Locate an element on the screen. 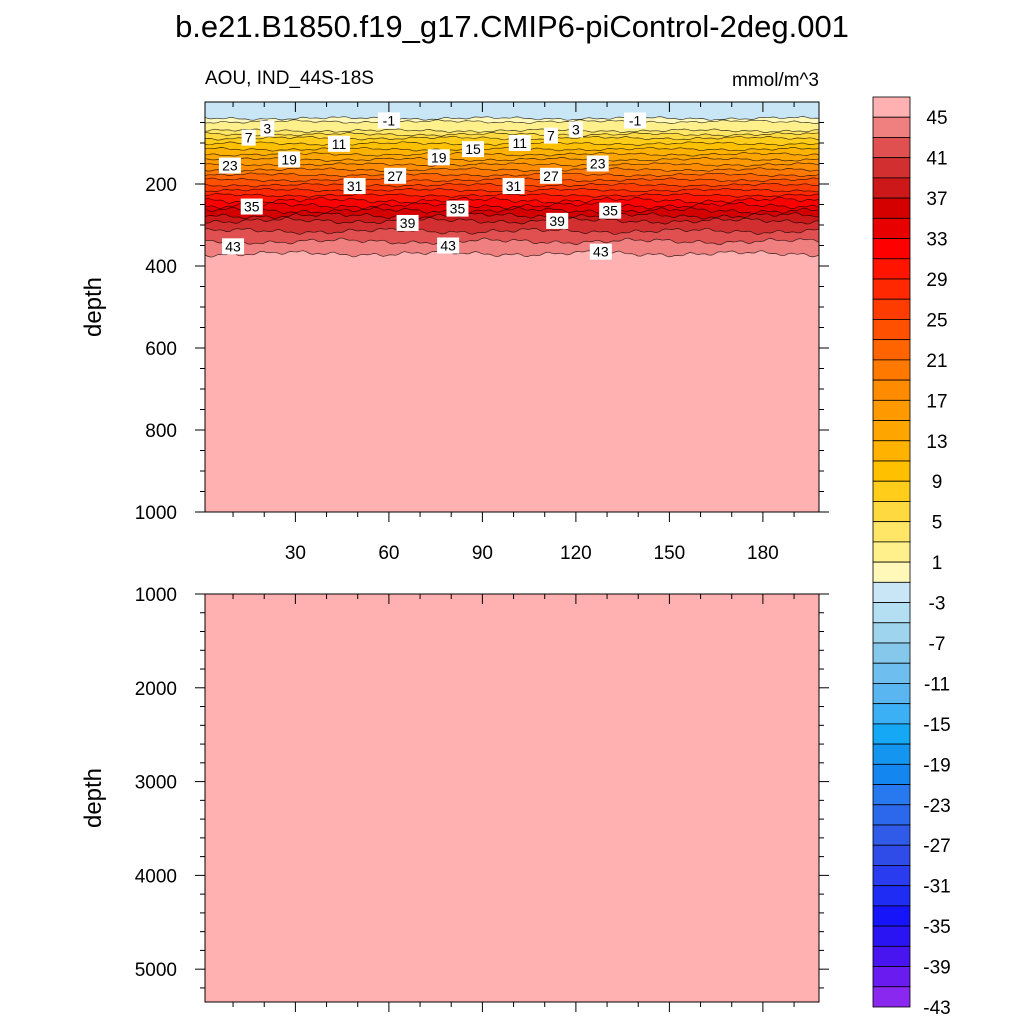  colorbar-label: 9 is located at coordinates (937, 482).